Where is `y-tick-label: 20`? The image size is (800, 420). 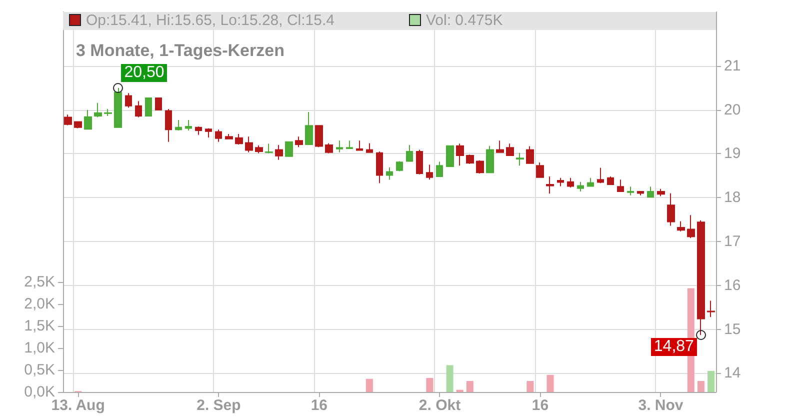
y-tick-label: 20 is located at coordinates (732, 109).